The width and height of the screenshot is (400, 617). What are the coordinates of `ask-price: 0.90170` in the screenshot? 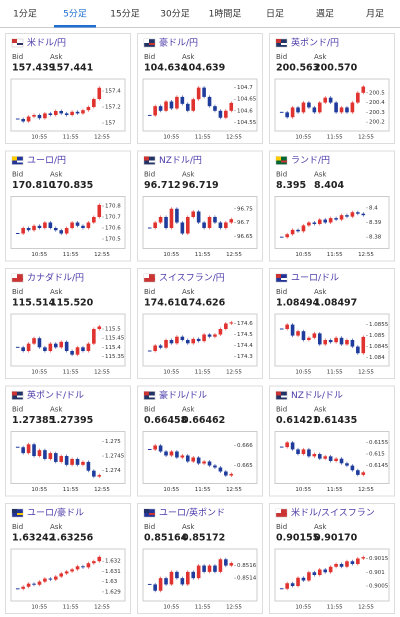 It's located at (336, 538).